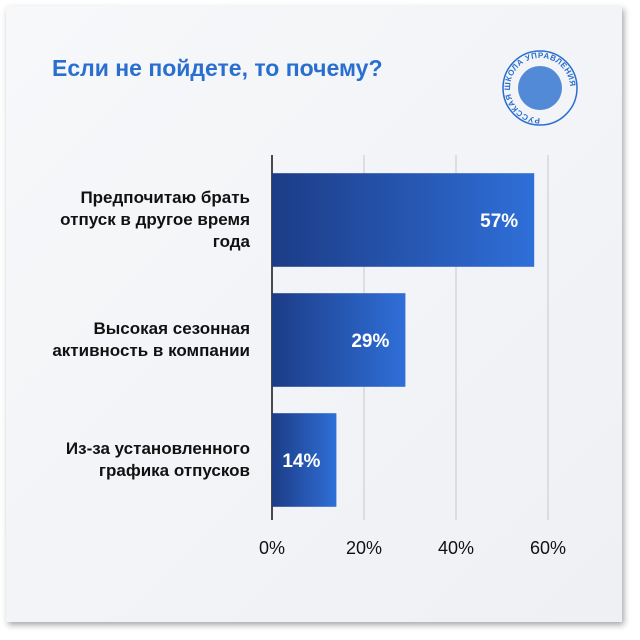  I want to click on x-tick-label: 20%, so click(364, 548).